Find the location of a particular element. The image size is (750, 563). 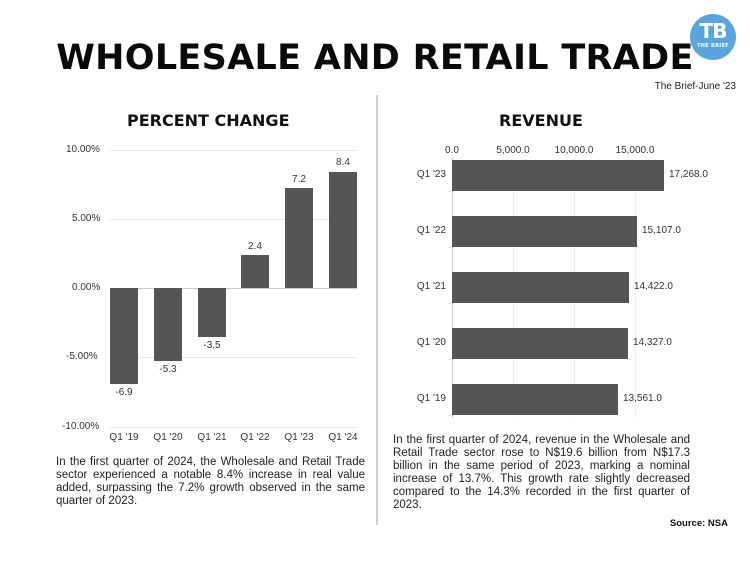

value-label: 15,107.0 is located at coordinates (661, 230).